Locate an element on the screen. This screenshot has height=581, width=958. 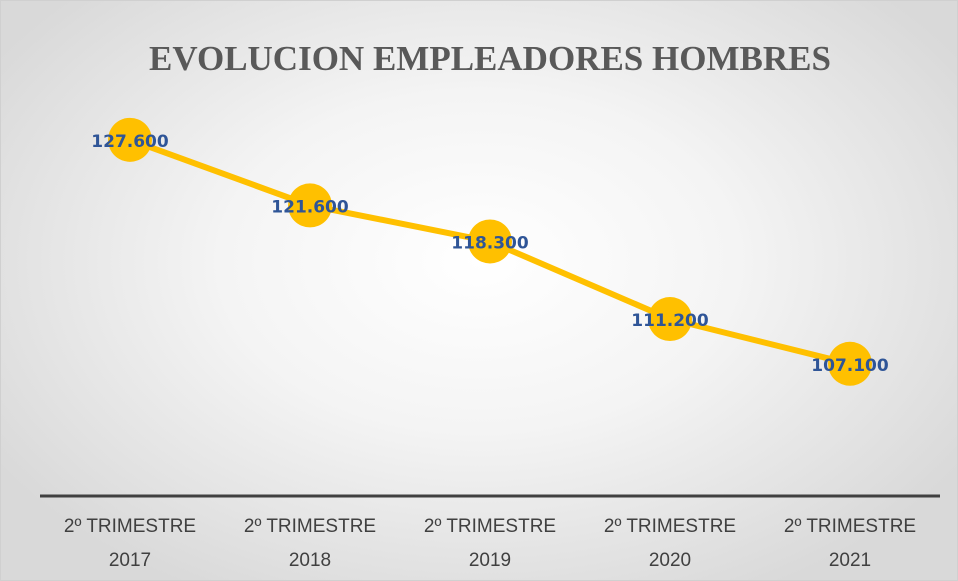
x-tick-label: 2º TRIMESTRE 2020 is located at coordinates (670, 543).